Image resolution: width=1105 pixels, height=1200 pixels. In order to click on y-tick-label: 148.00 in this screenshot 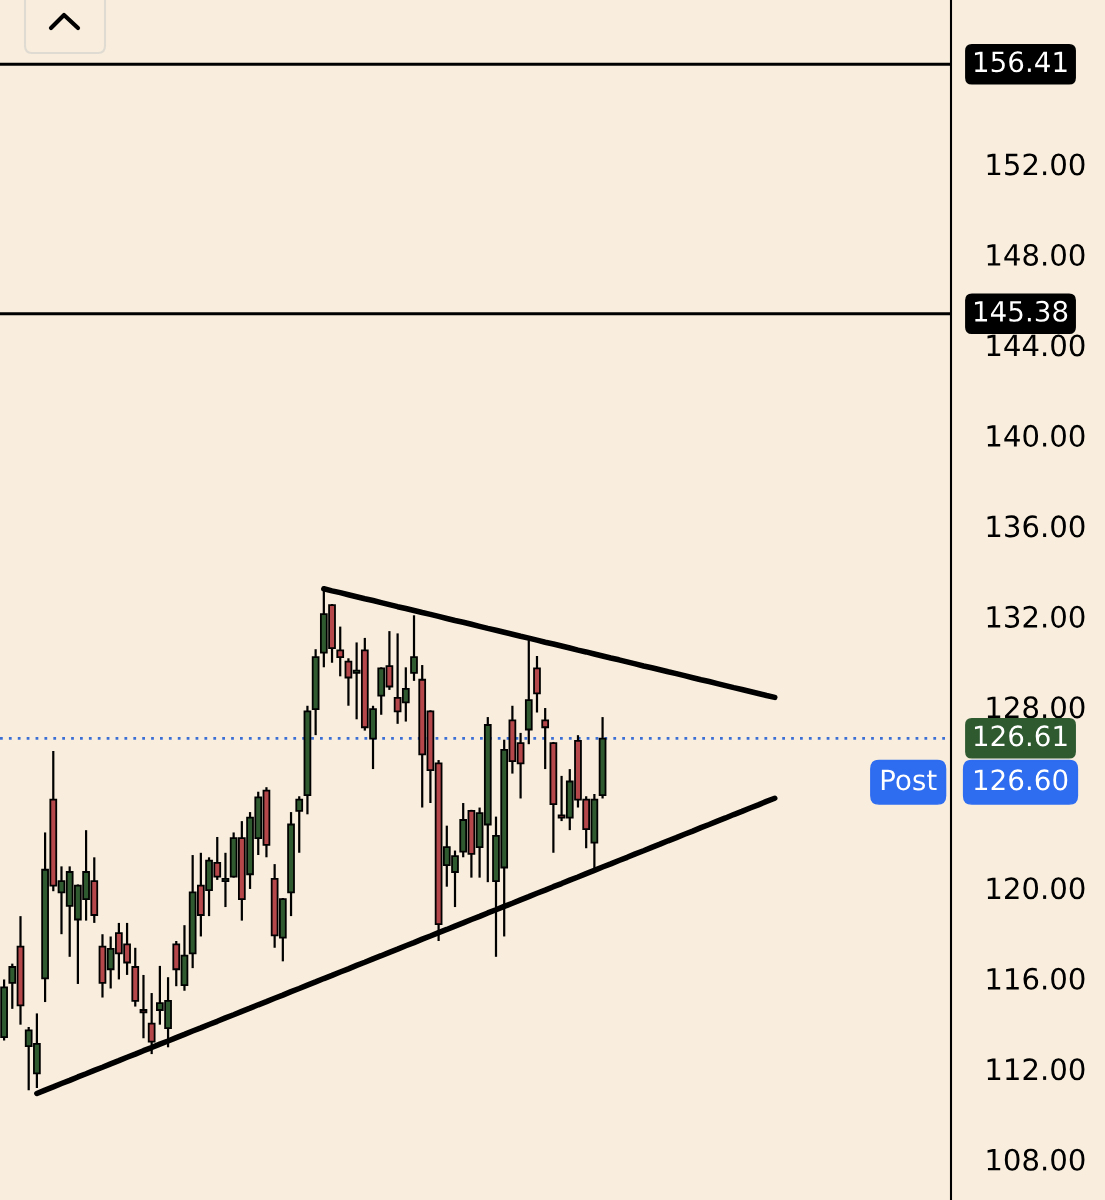, I will do `click(1036, 254)`.